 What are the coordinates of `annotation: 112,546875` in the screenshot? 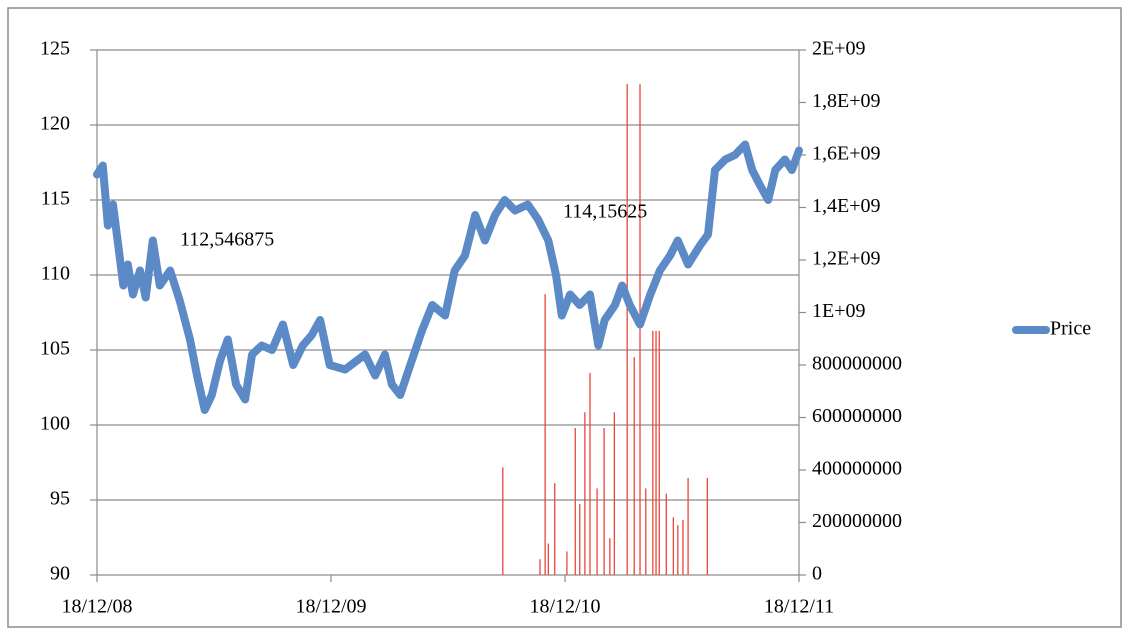 It's located at (227, 240).